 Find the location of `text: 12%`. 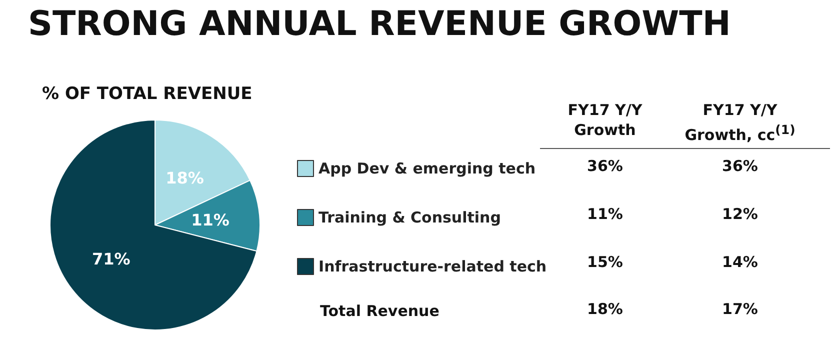

text: 12% is located at coordinates (740, 214).